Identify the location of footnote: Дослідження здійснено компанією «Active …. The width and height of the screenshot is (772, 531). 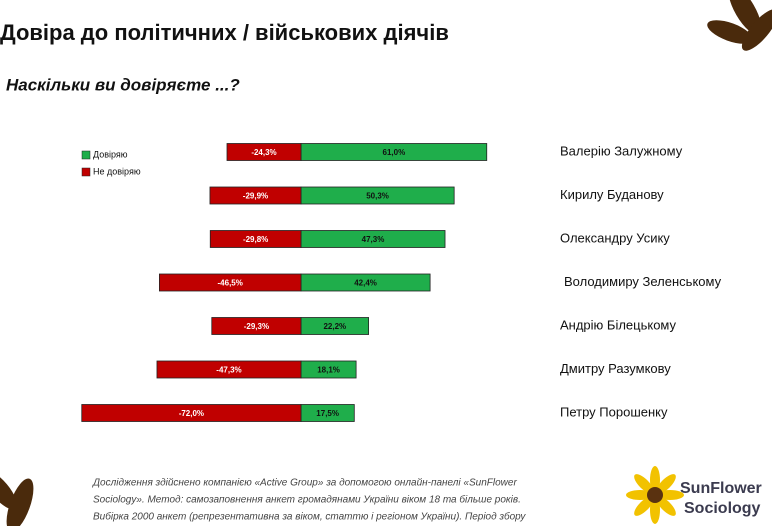
(304, 483).